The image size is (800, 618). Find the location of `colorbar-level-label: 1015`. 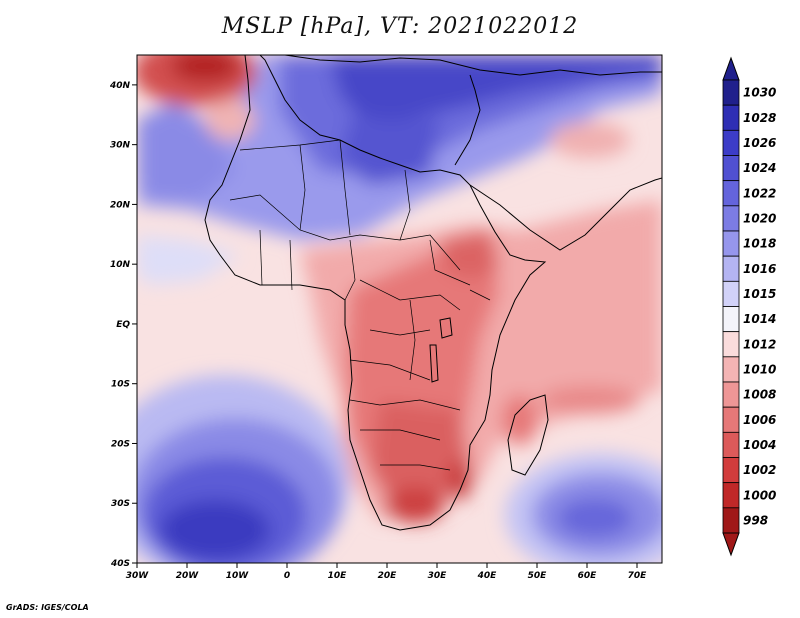

colorbar-level-label: 1015 is located at coordinates (759, 294).